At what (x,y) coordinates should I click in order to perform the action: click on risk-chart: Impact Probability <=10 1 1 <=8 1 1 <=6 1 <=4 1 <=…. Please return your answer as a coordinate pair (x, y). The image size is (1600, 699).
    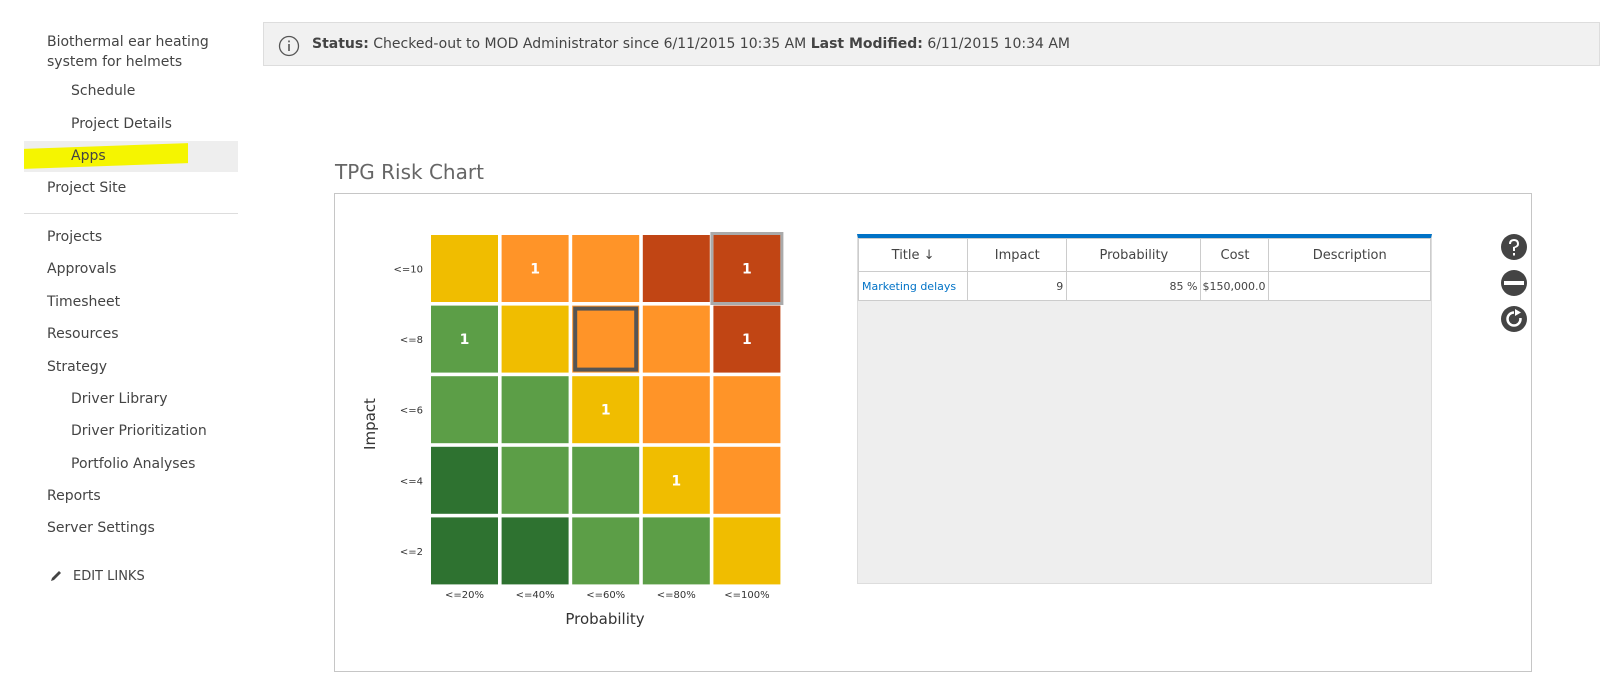
    Looking at the image, I should click on (572, 430).